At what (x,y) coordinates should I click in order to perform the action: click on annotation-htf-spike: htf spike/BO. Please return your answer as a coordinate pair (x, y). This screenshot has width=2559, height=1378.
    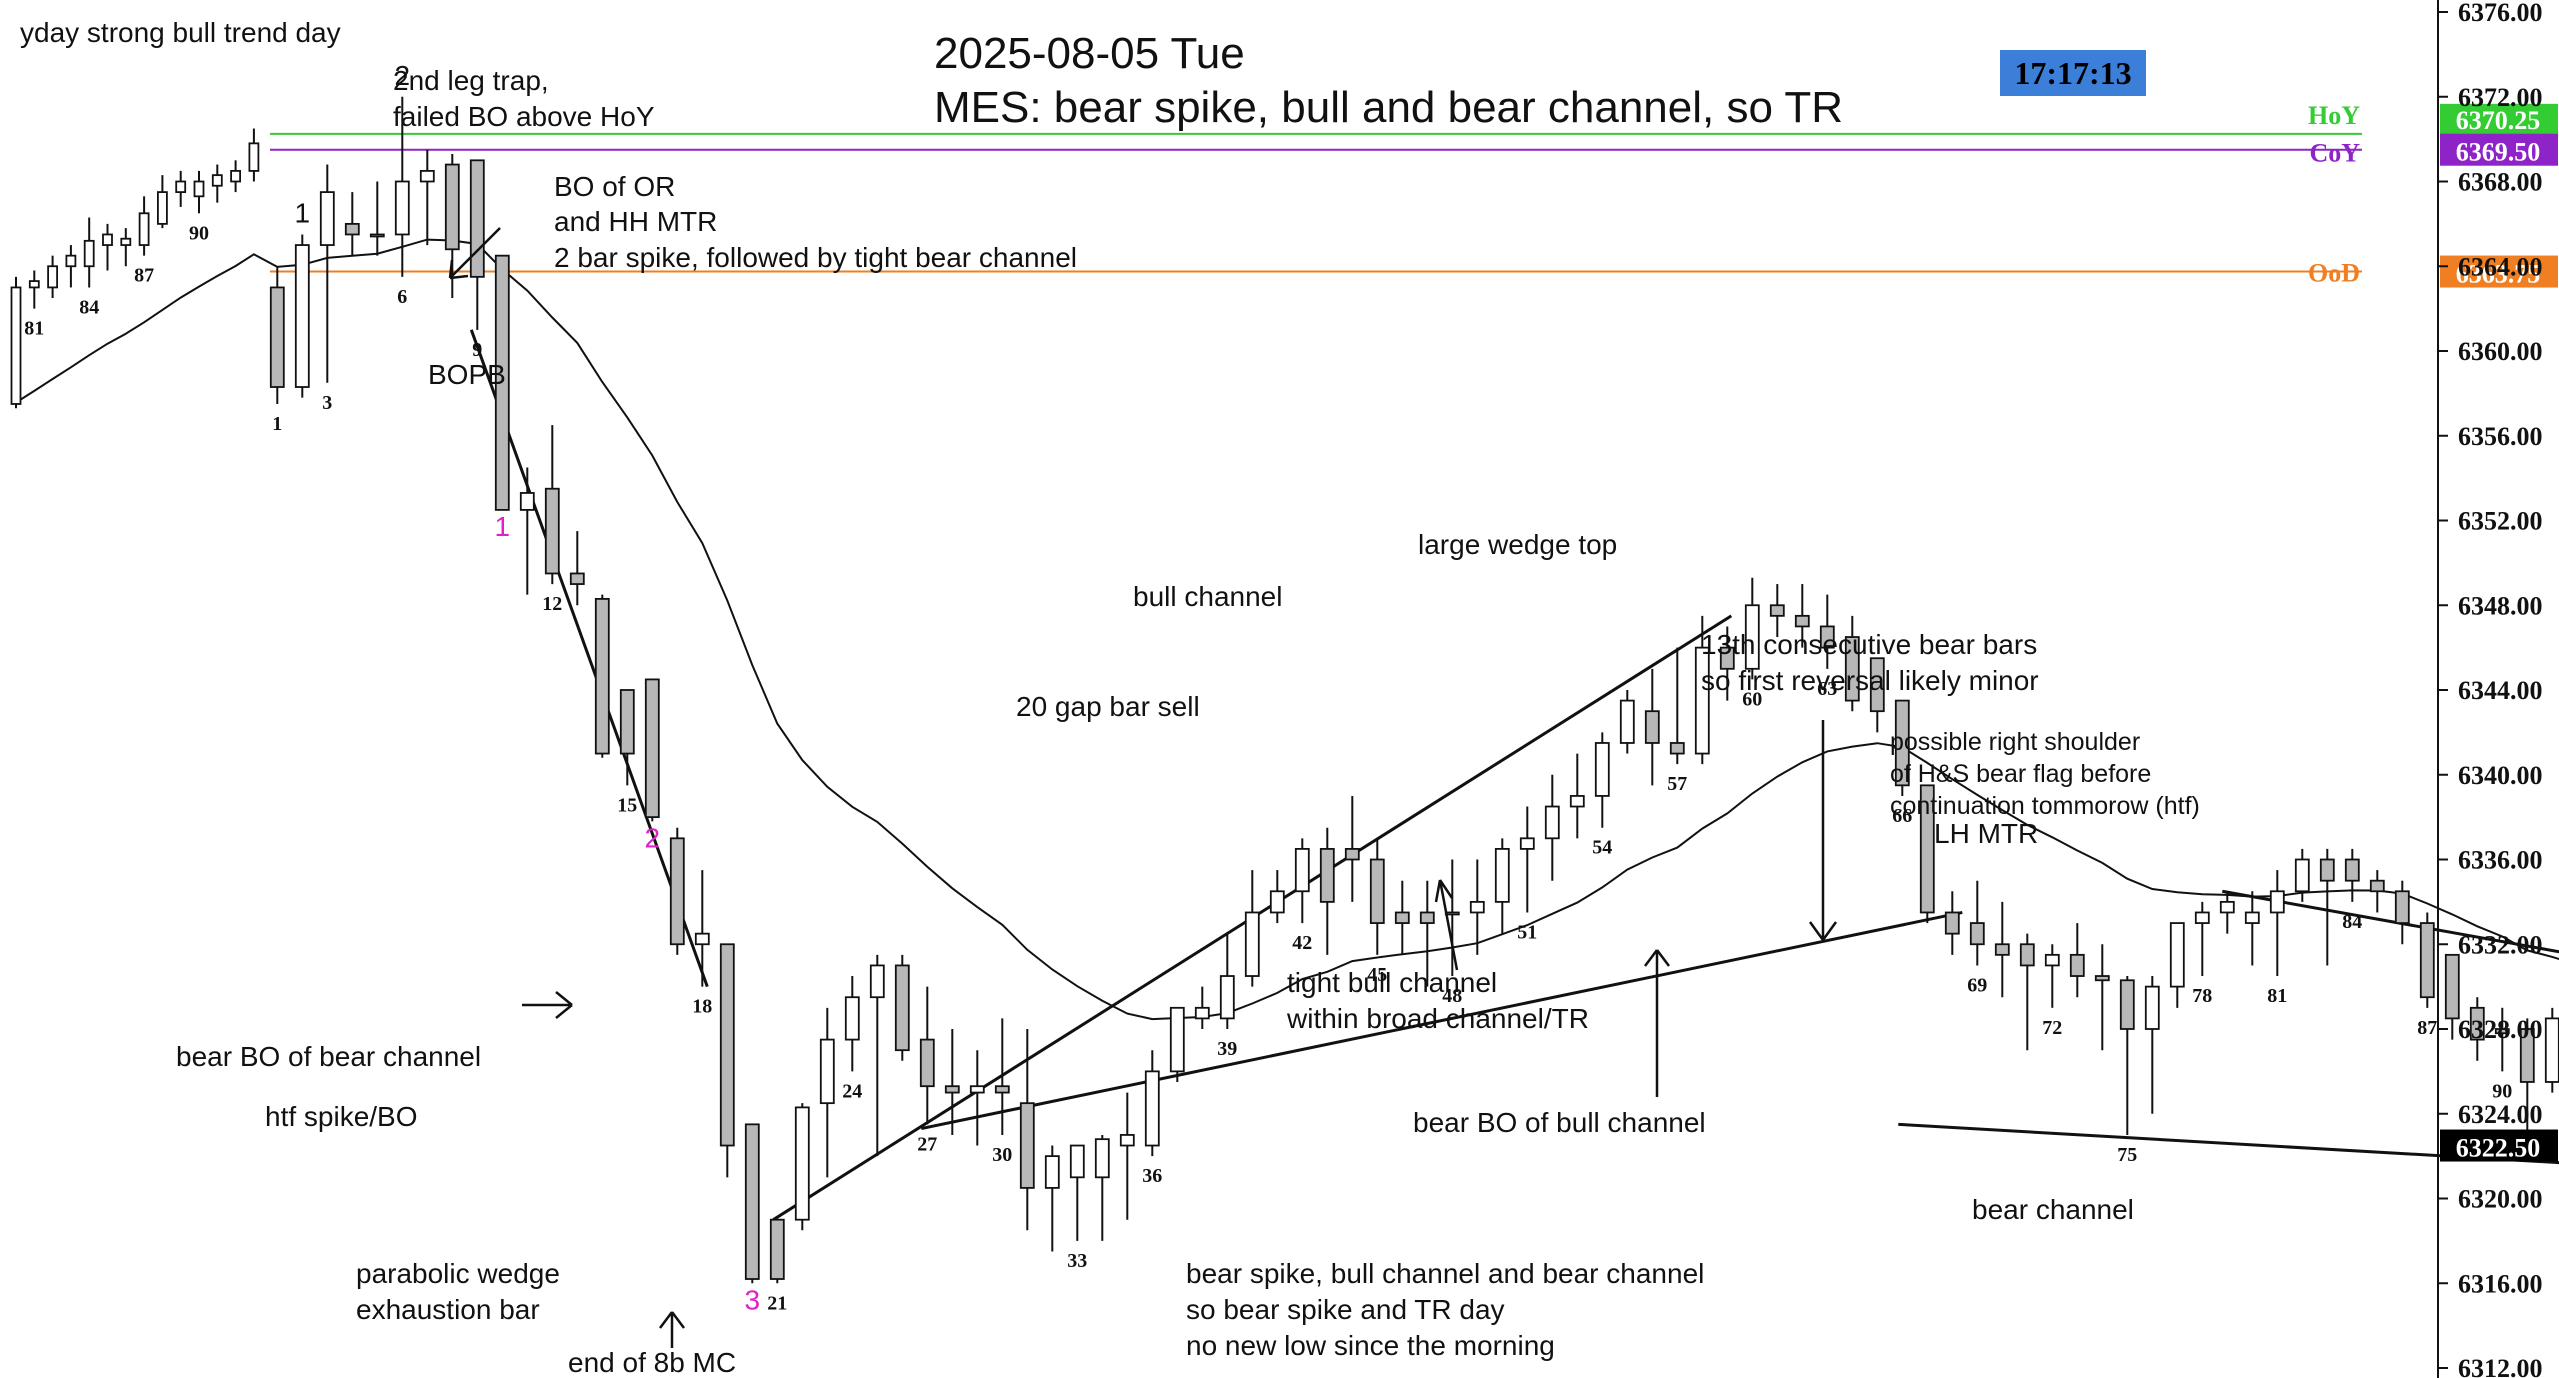
    Looking at the image, I should click on (341, 1116).